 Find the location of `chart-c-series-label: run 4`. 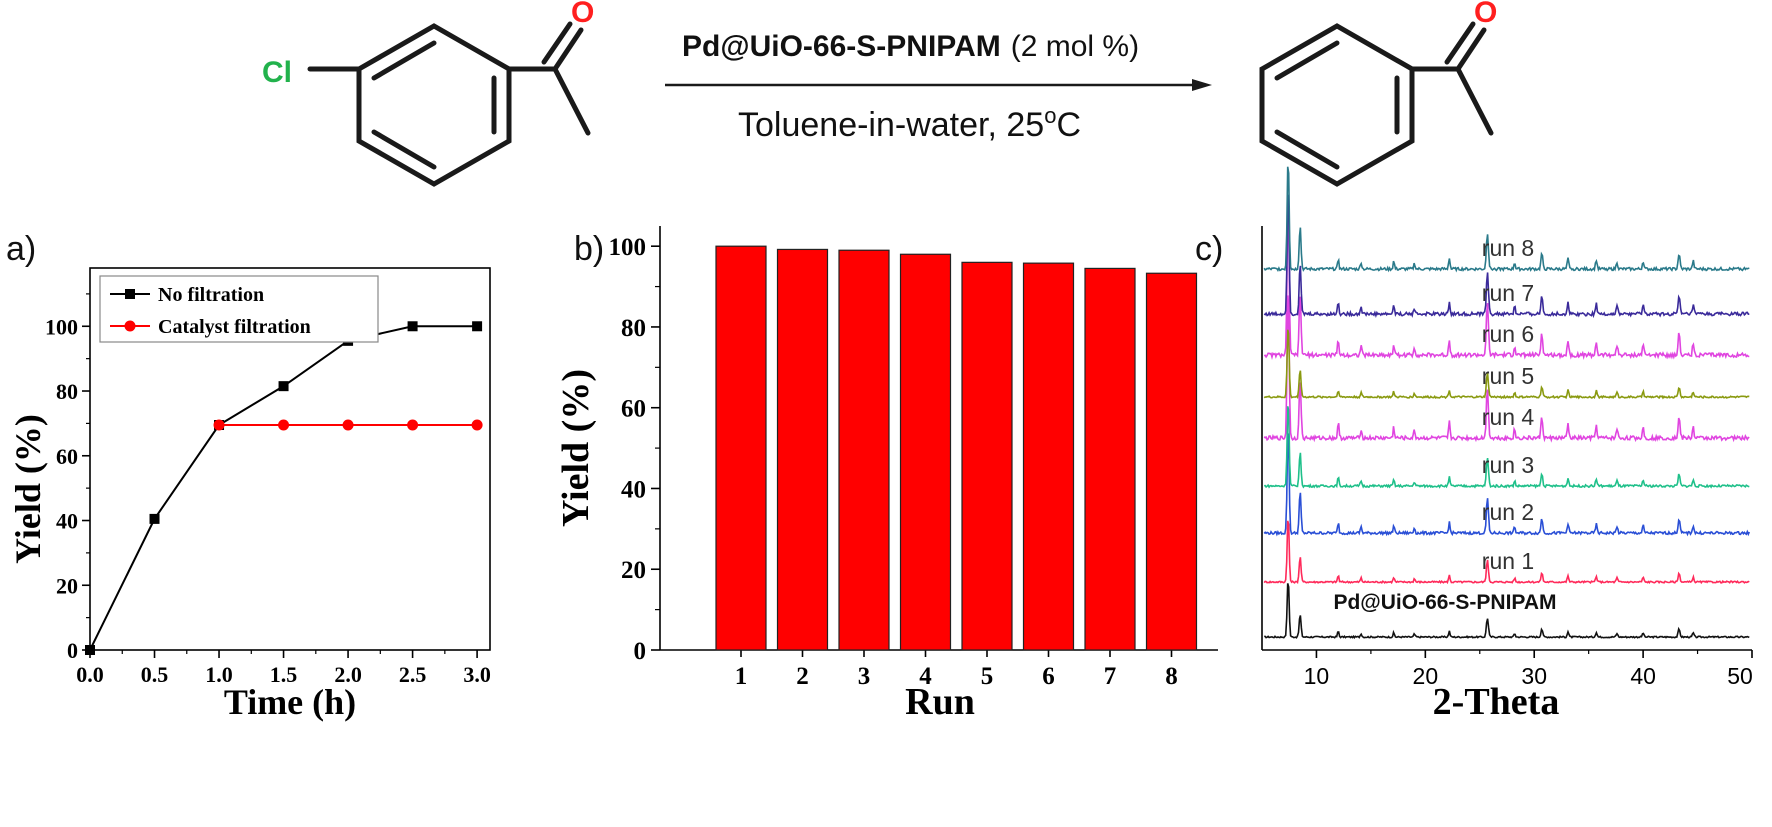

chart-c-series-label: run 4 is located at coordinates (1508, 417).